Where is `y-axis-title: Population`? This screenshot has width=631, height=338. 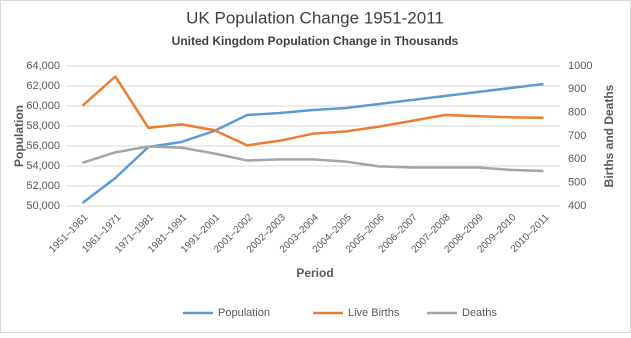 y-axis-title: Population is located at coordinates (19, 136).